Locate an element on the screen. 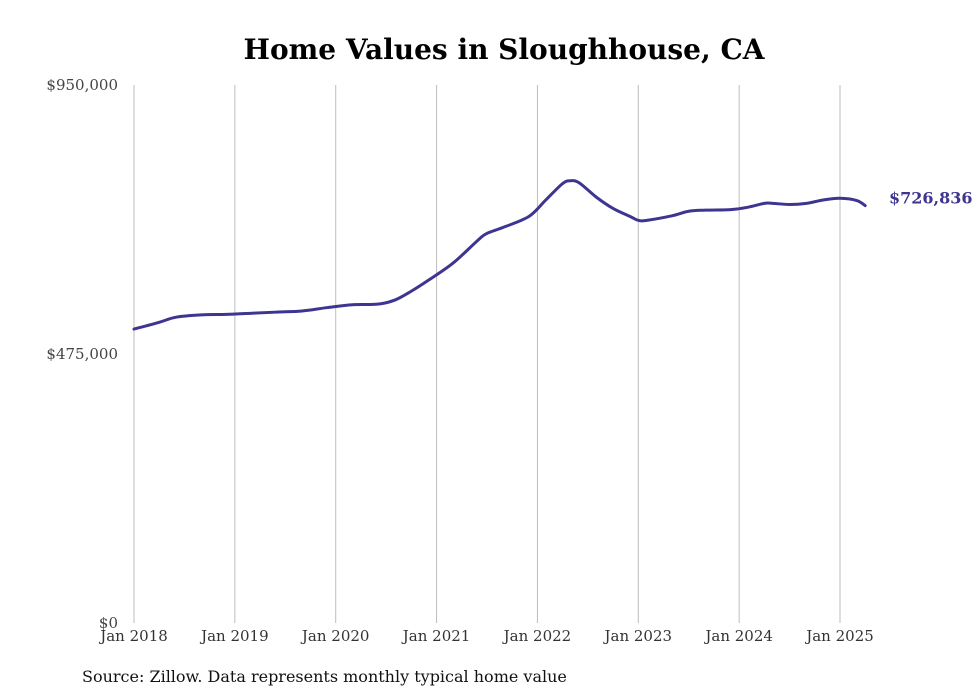  x-tick-label: Jan 2023 is located at coordinates (638, 636).